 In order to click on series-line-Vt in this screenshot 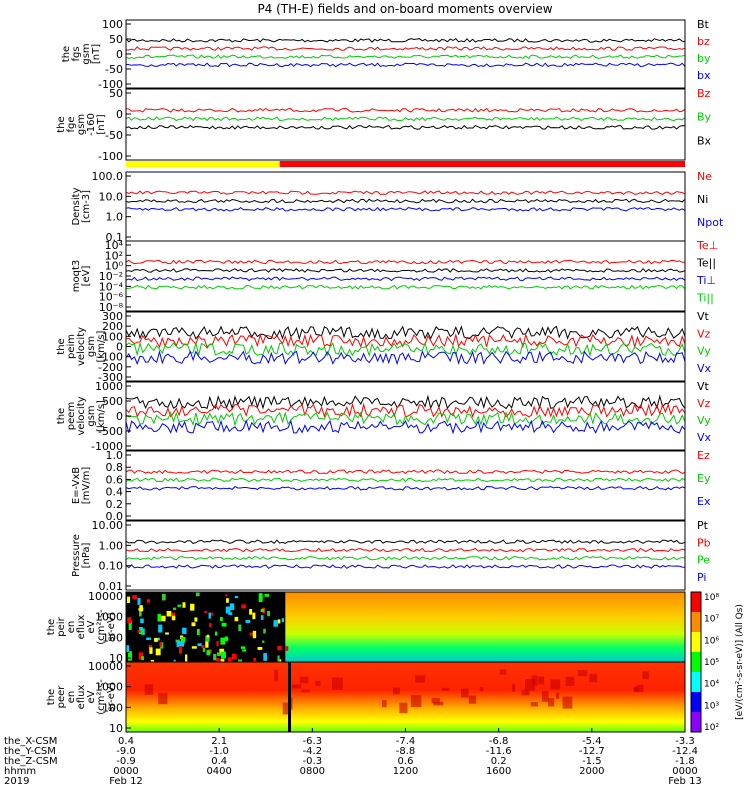, I will do `click(405, 402)`.